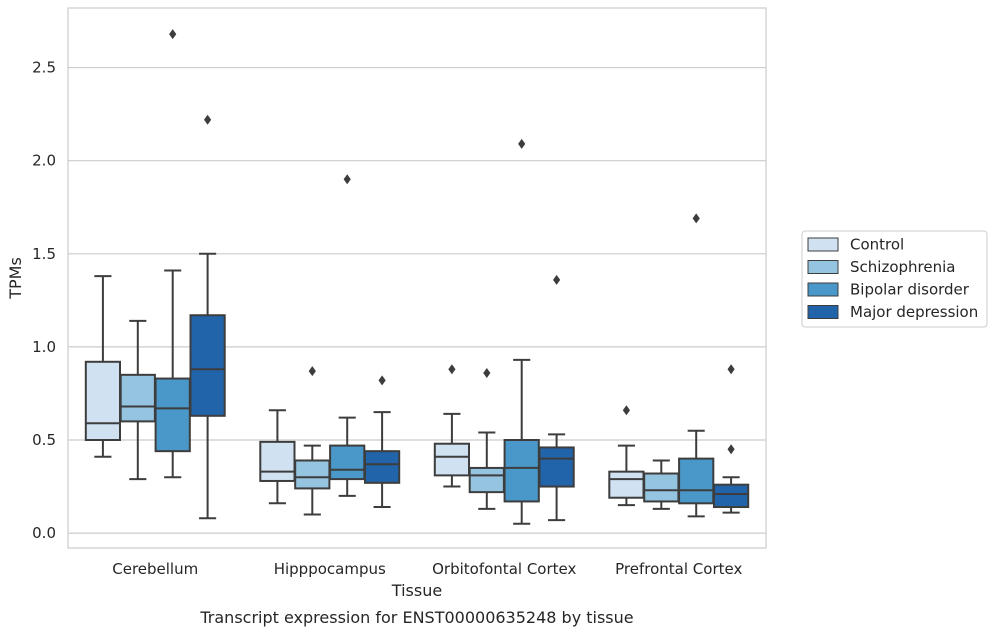 This screenshot has width=997, height=634. Describe the element at coordinates (44, 68) in the screenshot. I see `y-tick-label: 2.5` at that location.